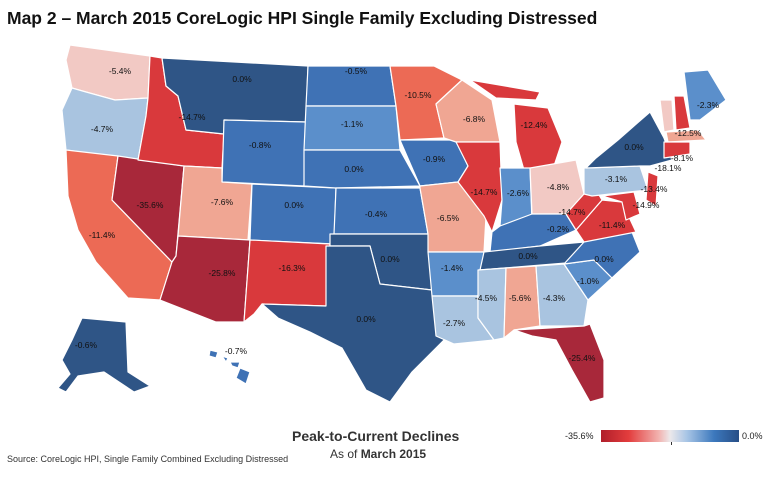 Image resolution: width=780 pixels, height=491 pixels. What do you see at coordinates (86, 345) in the screenshot?
I see `label-ak: -0.6%` at bounding box center [86, 345].